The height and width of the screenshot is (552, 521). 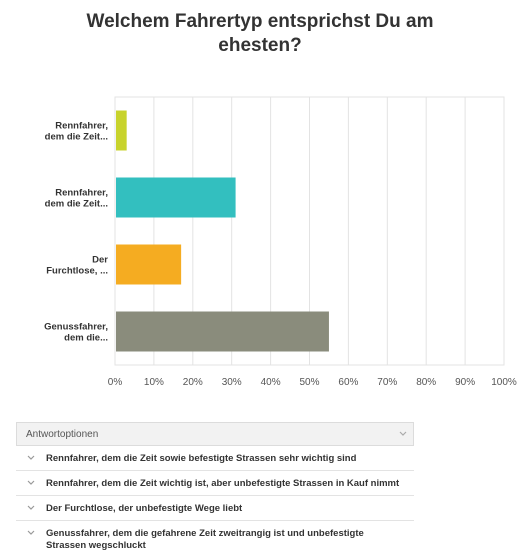 I want to click on x-tick-labels: 0% 10% 20% 30% 40% 50% 60% 70% 80% 90% 100%, so click(x=312, y=382).